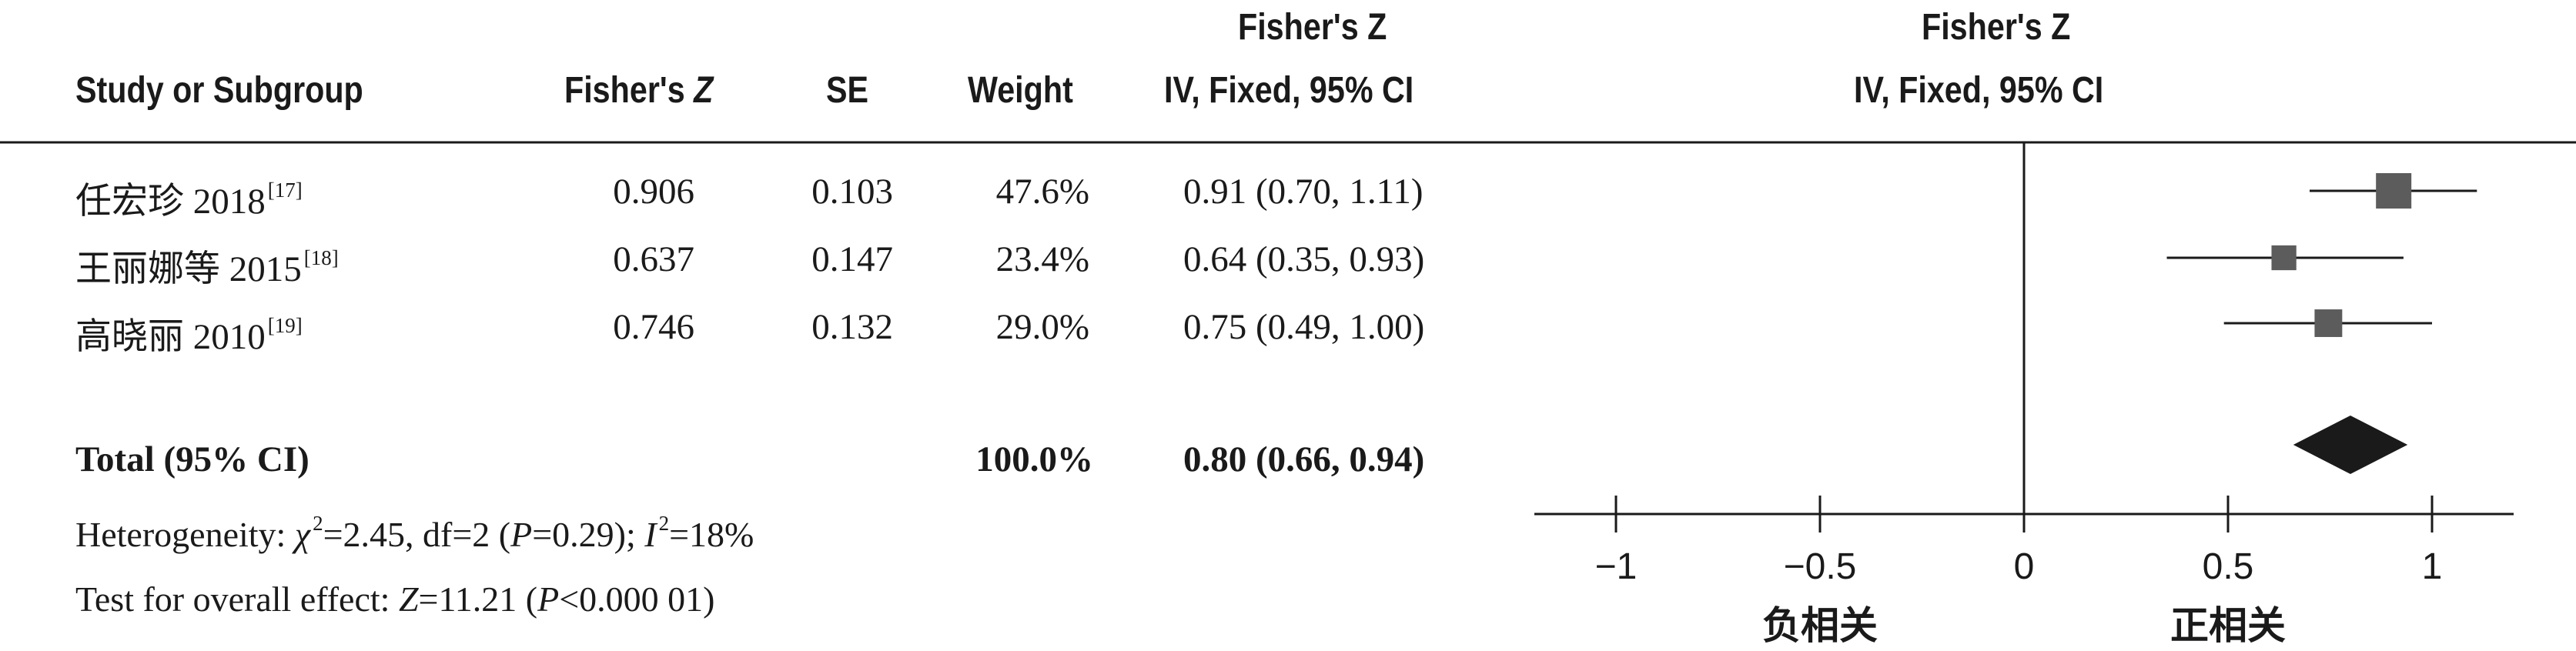  What do you see at coordinates (653, 192) in the screenshot?
I see `fishers-z-value: 0.906` at bounding box center [653, 192].